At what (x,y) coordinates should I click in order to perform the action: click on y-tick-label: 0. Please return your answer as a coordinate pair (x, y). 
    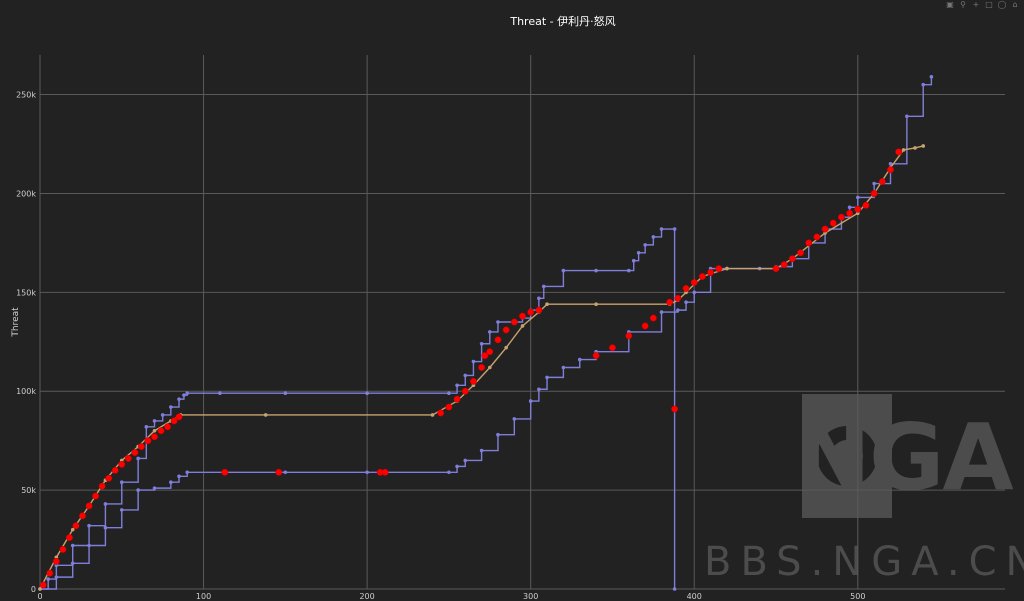
    Looking at the image, I should click on (33, 589).